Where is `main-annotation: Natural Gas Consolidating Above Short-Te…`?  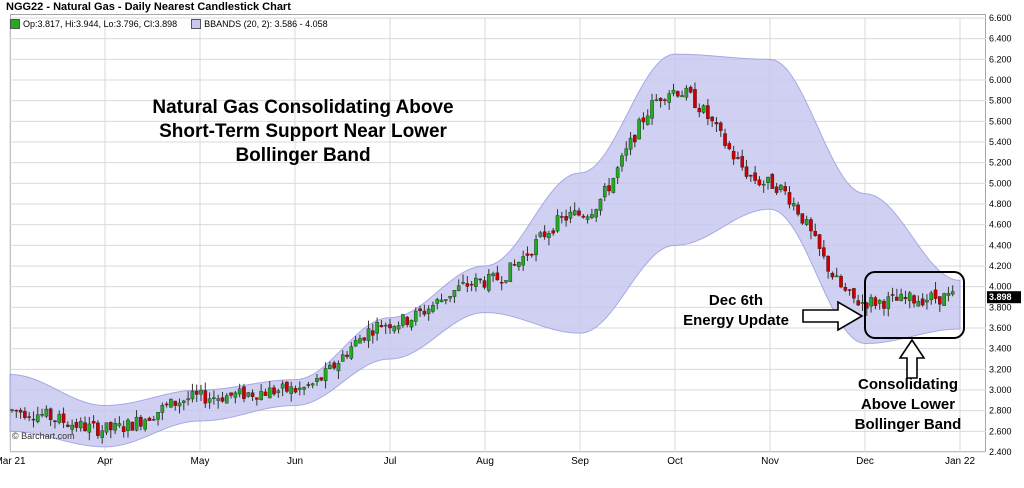
main-annotation: Natural Gas Consolidating Above Short-Te… is located at coordinates (303, 132).